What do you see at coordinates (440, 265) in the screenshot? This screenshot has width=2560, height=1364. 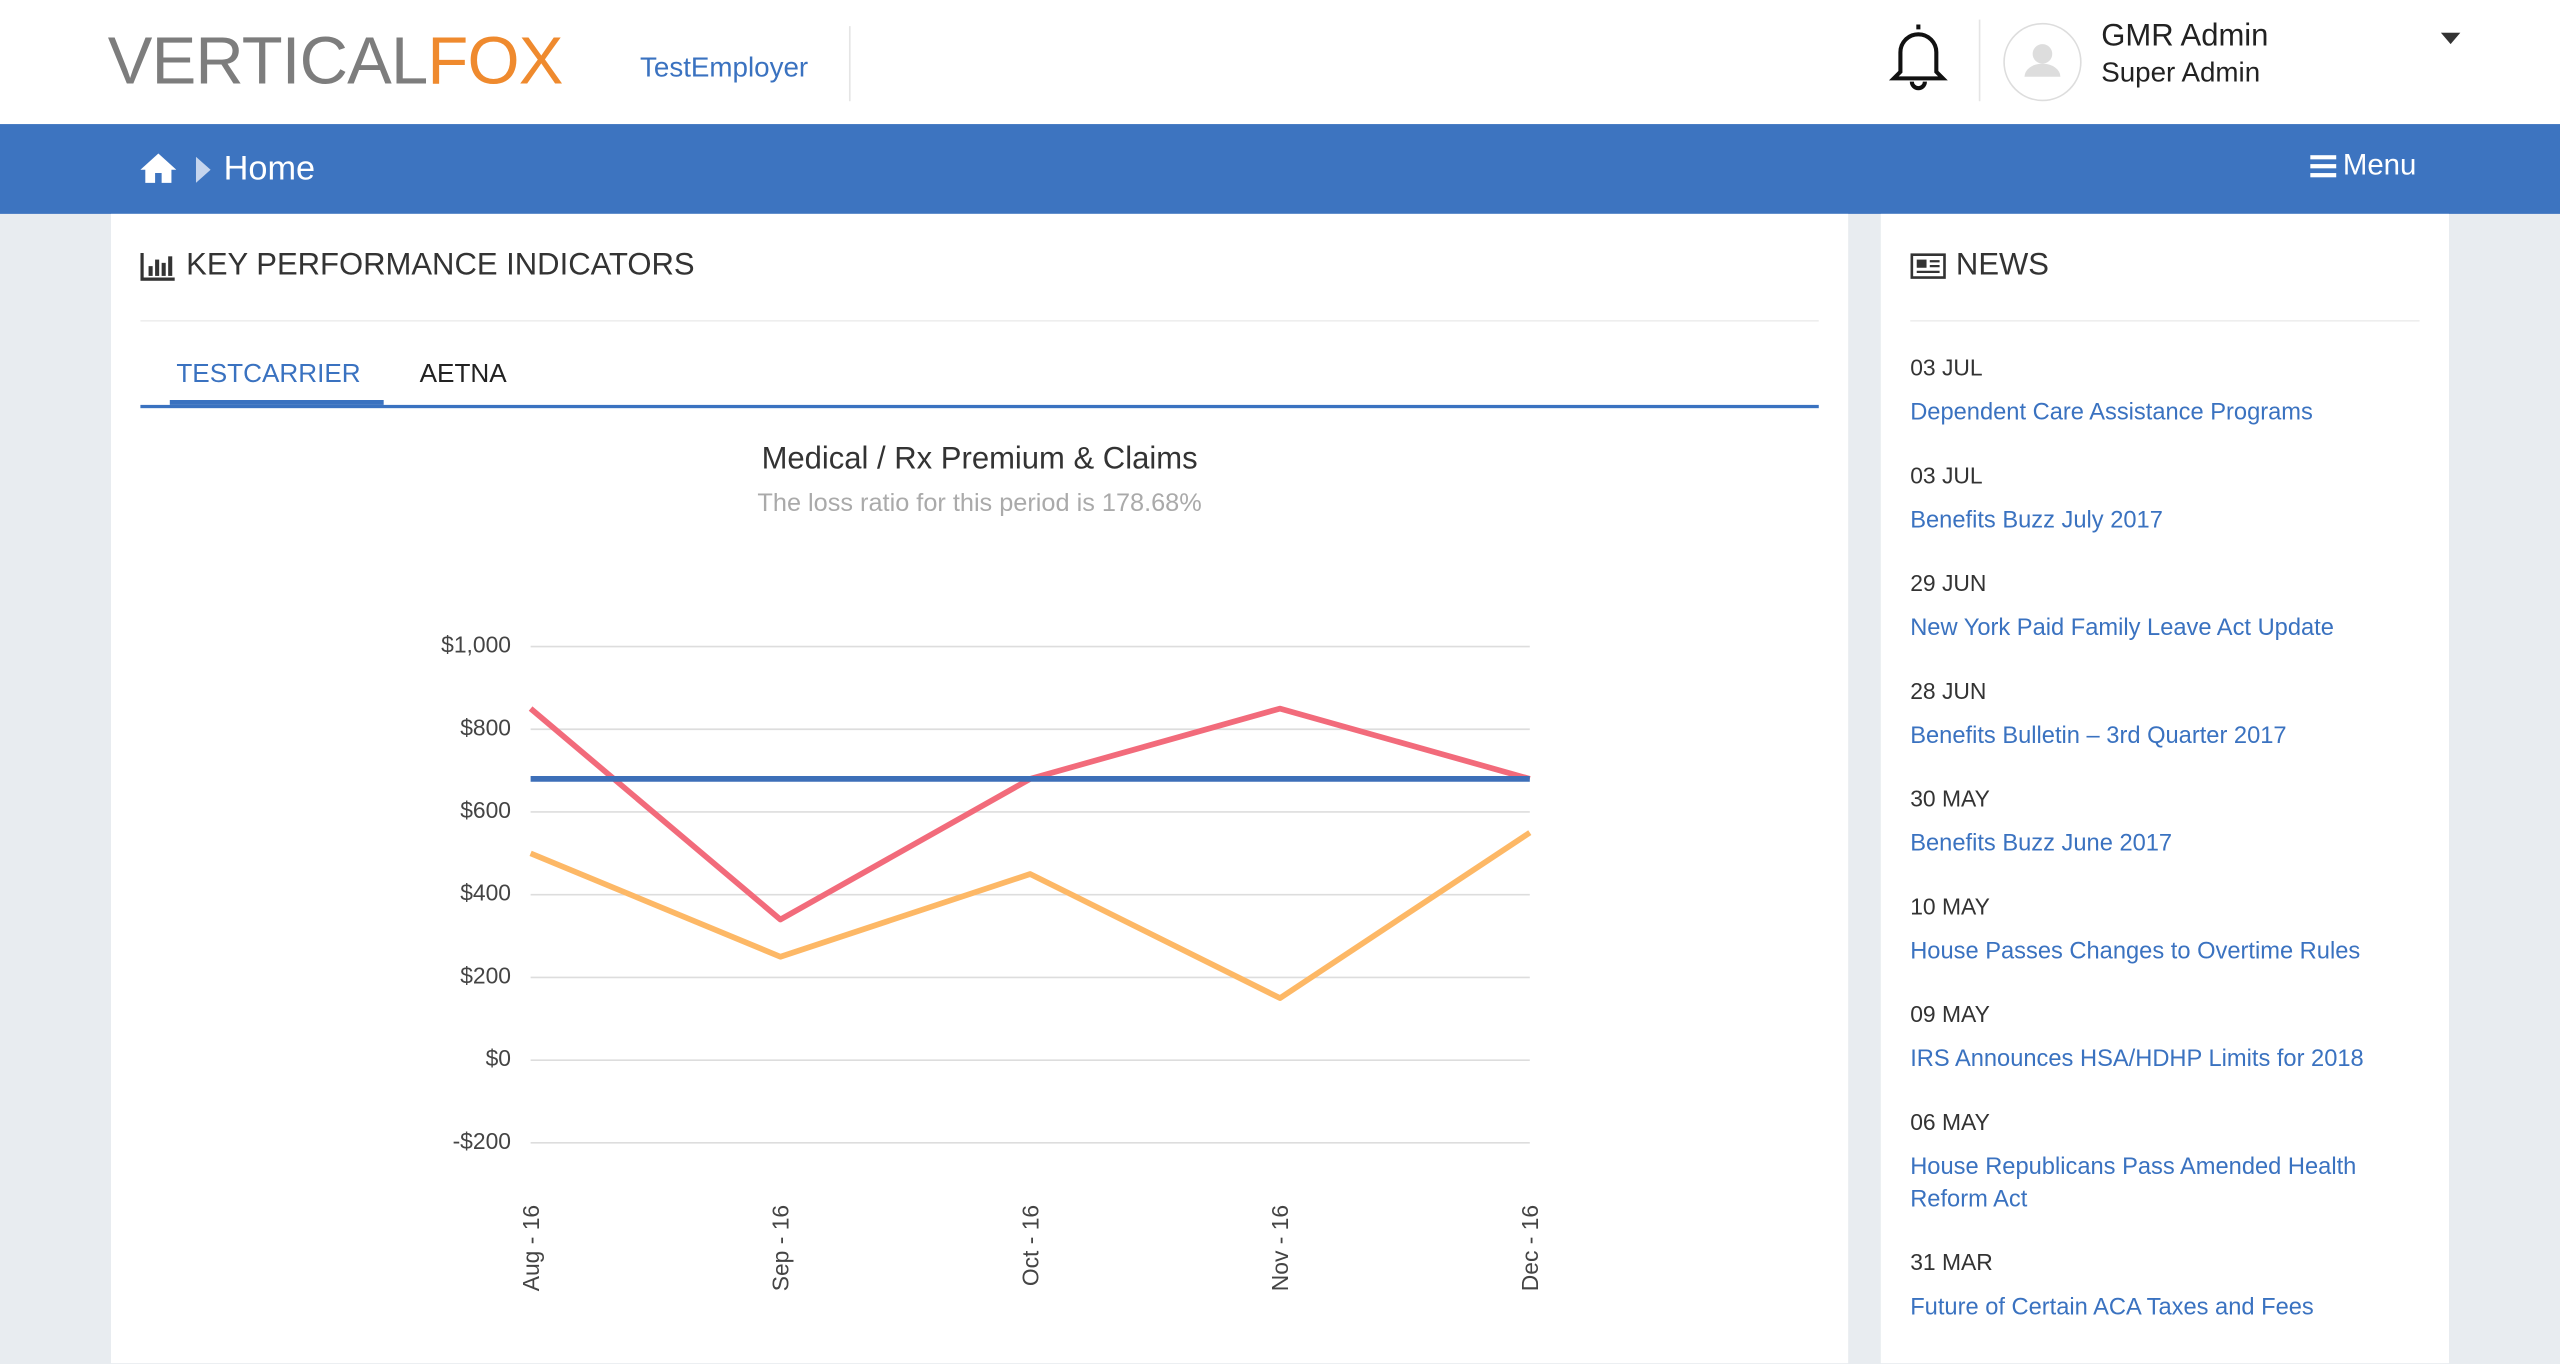 I see `kpi-title: KEY PERFORMANCE INDICATORS` at bounding box center [440, 265].